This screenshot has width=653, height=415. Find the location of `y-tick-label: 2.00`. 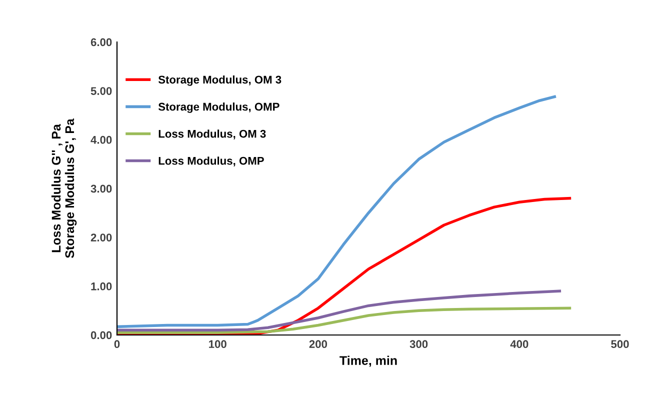

y-tick-label: 2.00 is located at coordinates (101, 238).